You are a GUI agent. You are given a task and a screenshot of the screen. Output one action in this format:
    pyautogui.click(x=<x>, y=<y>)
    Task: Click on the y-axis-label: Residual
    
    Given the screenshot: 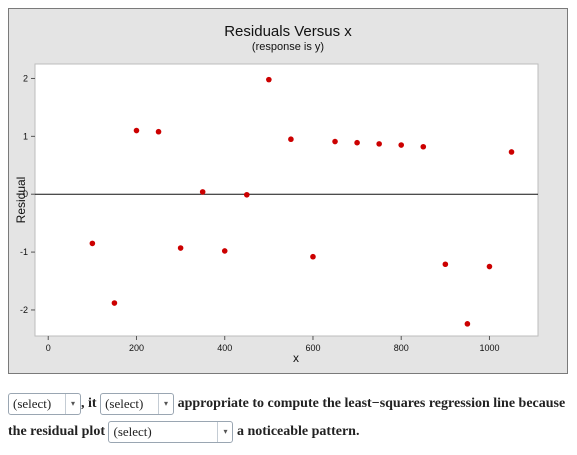 What is the action you would take?
    pyautogui.click(x=21, y=200)
    